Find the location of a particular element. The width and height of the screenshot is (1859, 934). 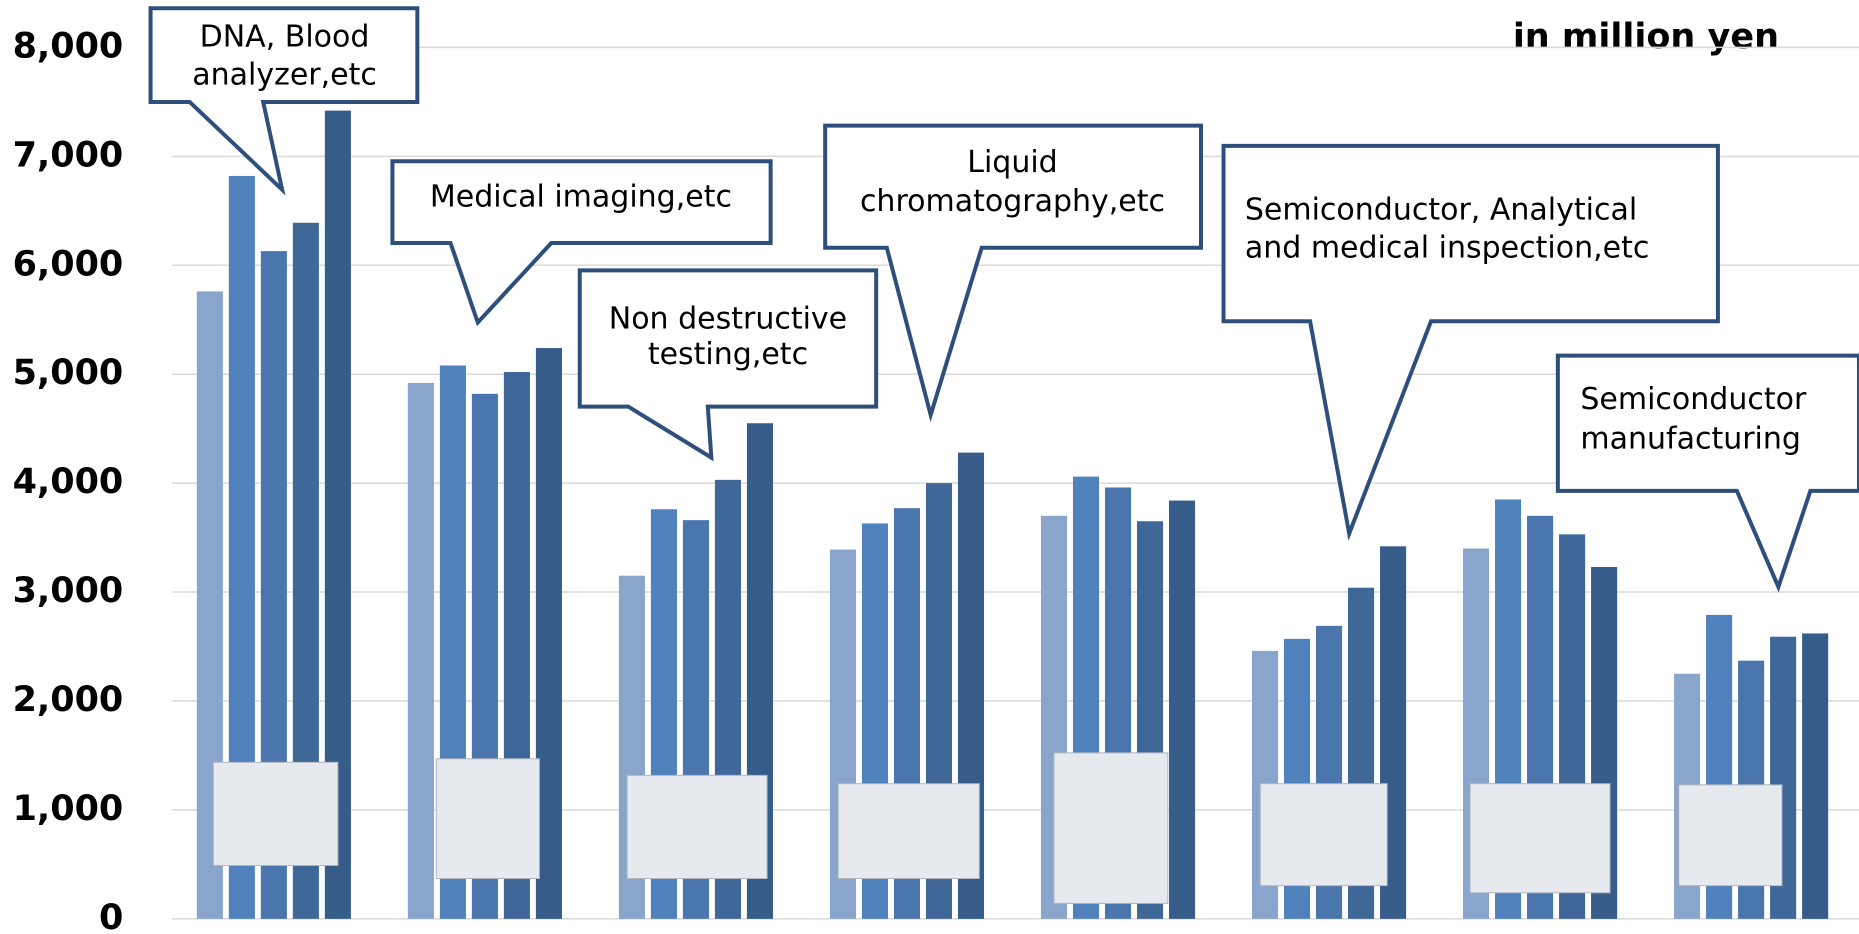

y-tick-label: 0 is located at coordinates (111, 916).